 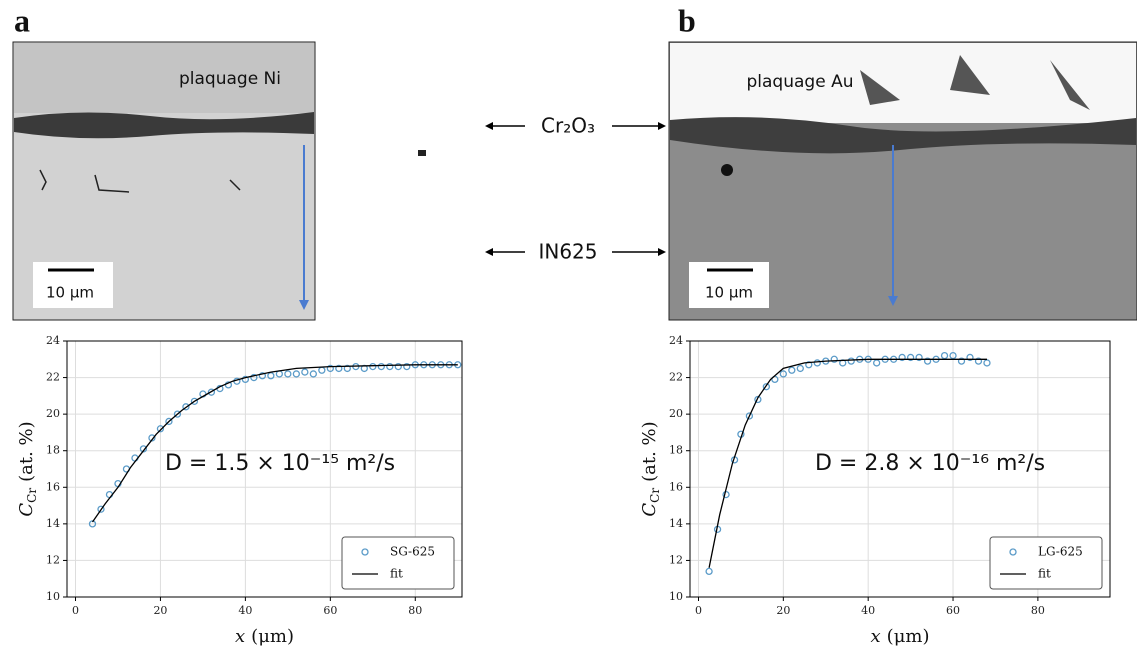 What do you see at coordinates (568, 126) in the screenshot?
I see `layer-label: Cr₂O₃` at bounding box center [568, 126].